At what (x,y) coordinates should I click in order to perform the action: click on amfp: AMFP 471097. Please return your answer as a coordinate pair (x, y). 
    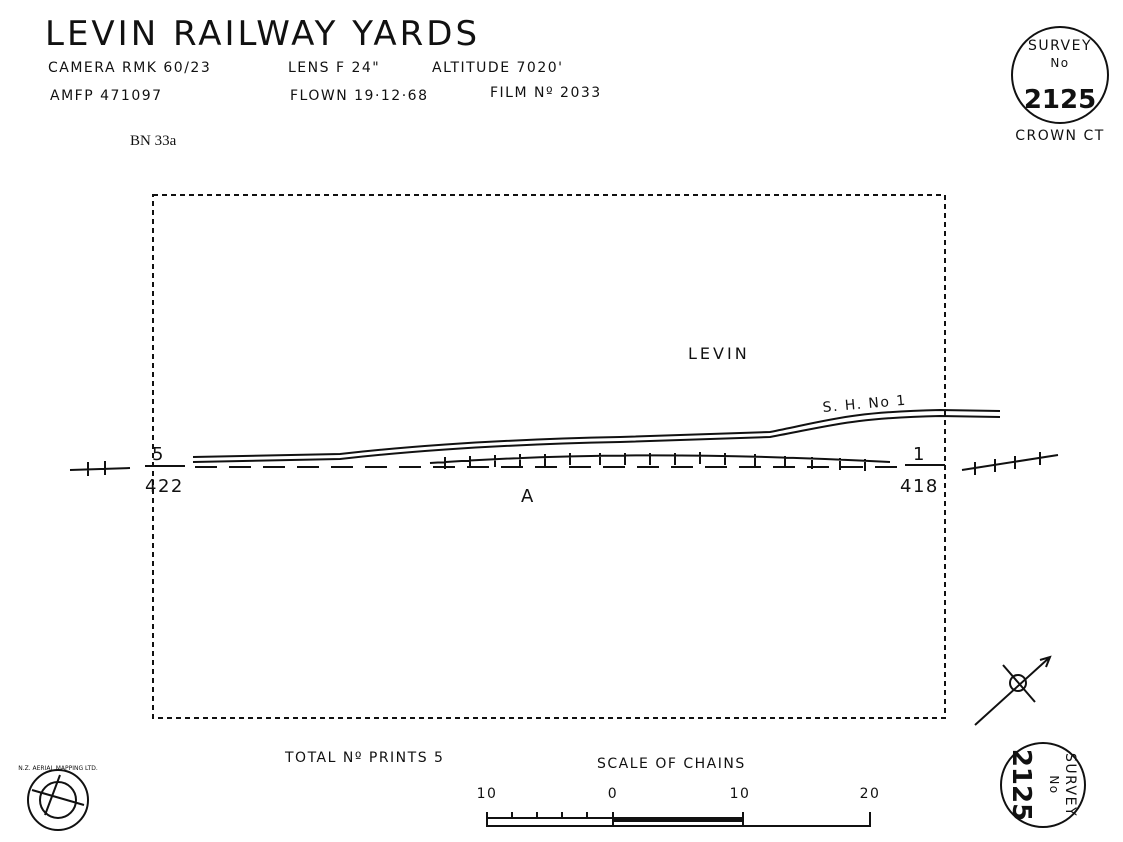
    Looking at the image, I should click on (106, 96).